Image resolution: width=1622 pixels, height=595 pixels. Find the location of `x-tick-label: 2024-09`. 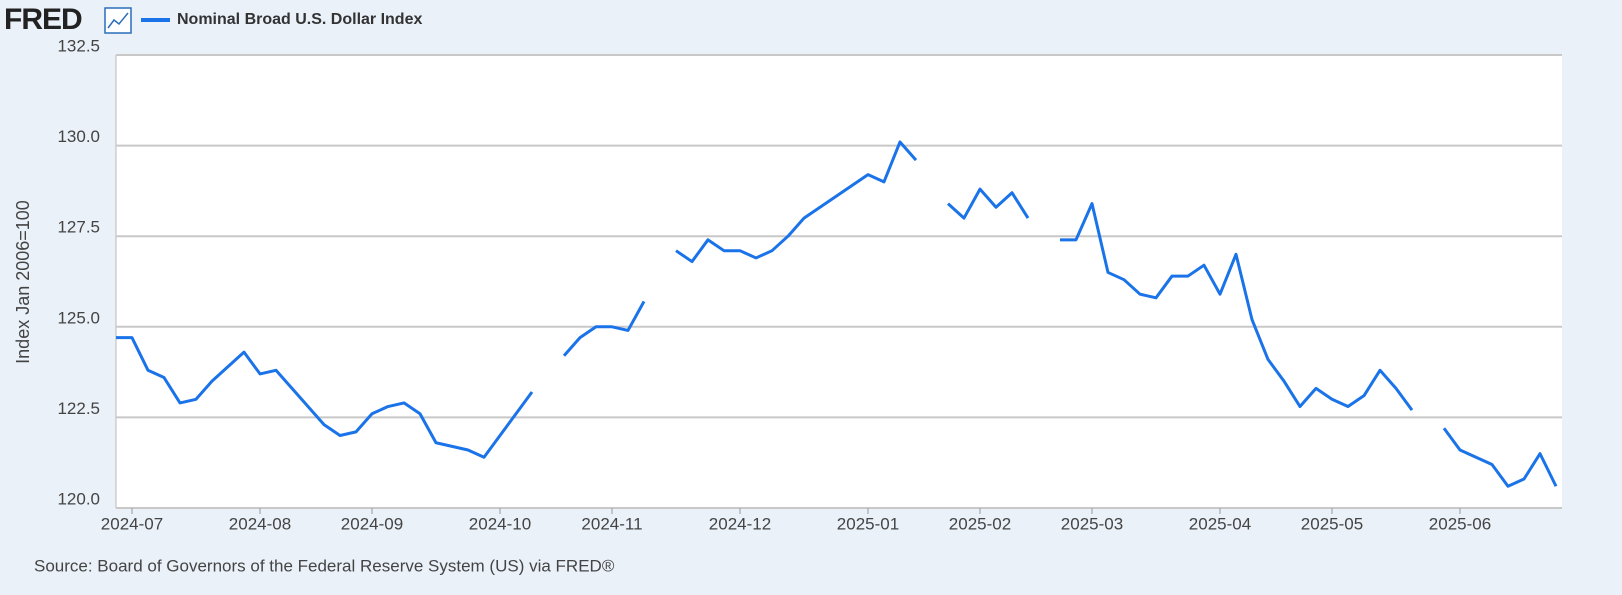

x-tick-label: 2024-09 is located at coordinates (372, 523).